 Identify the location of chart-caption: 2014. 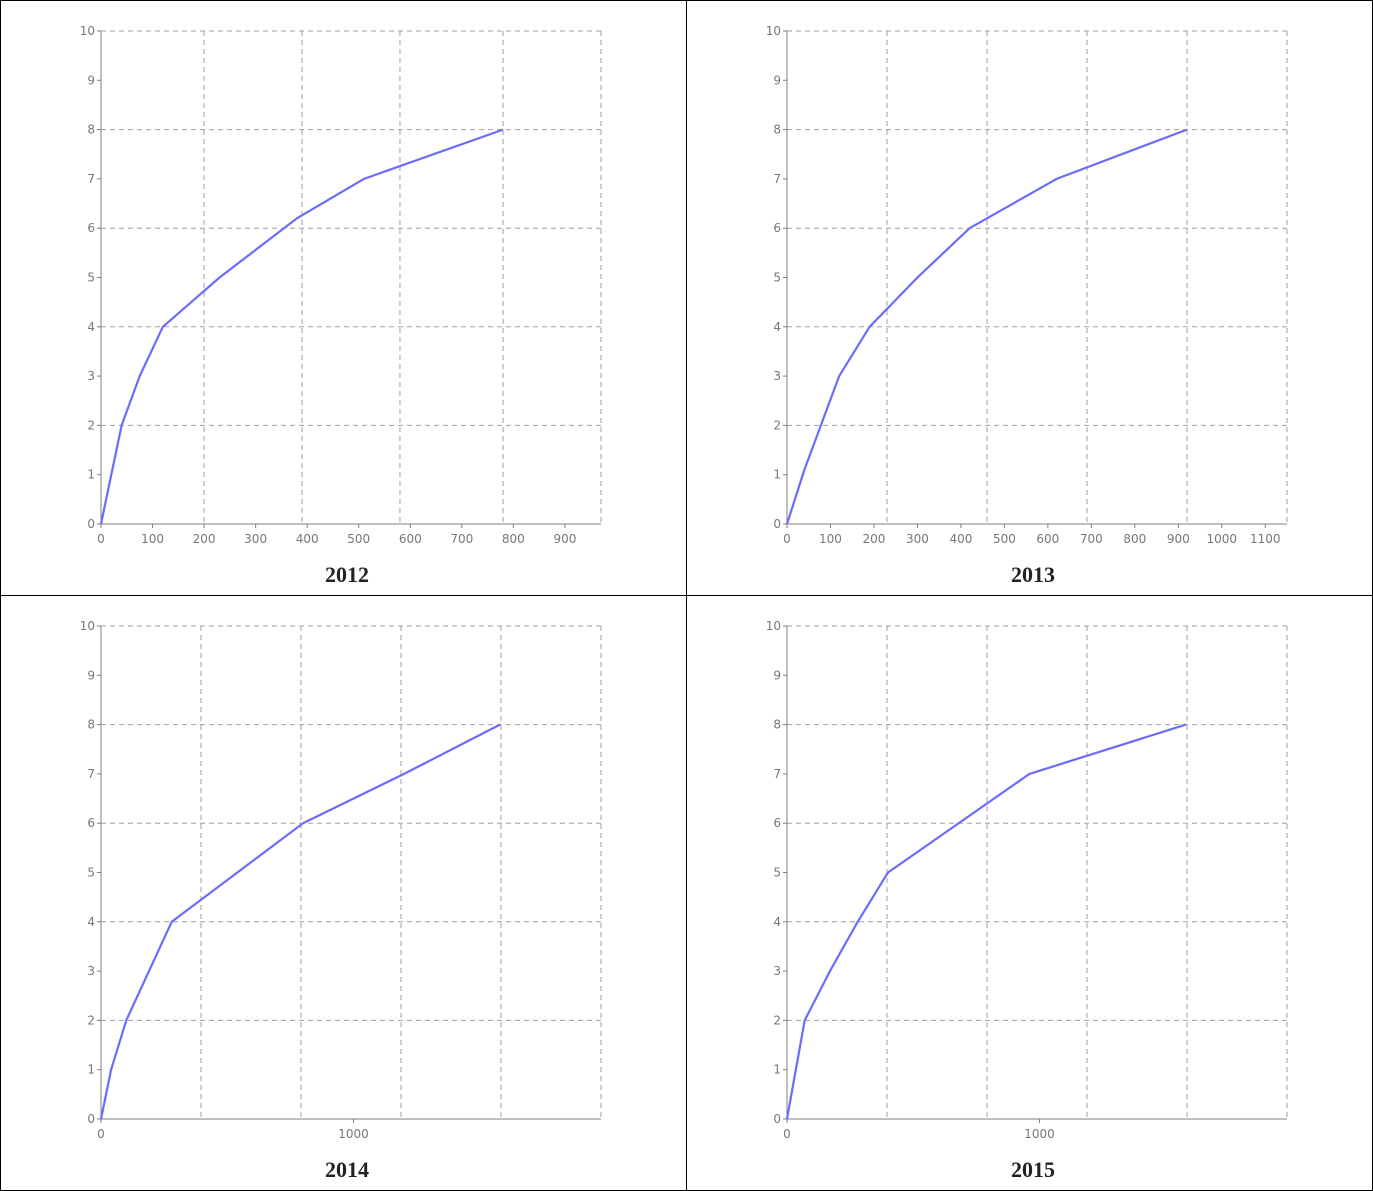
(347, 1169).